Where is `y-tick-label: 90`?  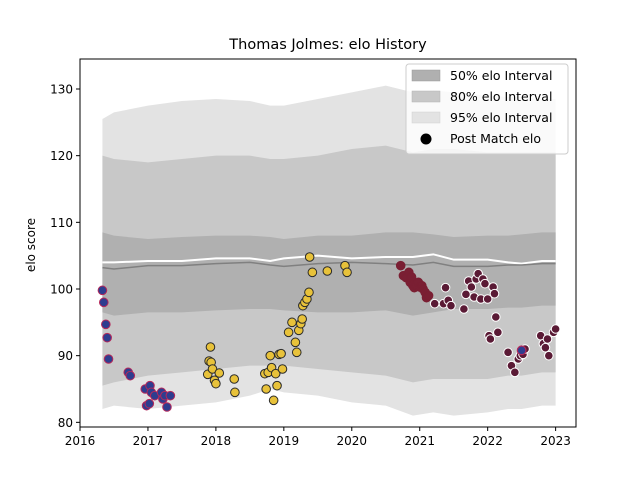 y-tick-label: 90 is located at coordinates (65, 356).